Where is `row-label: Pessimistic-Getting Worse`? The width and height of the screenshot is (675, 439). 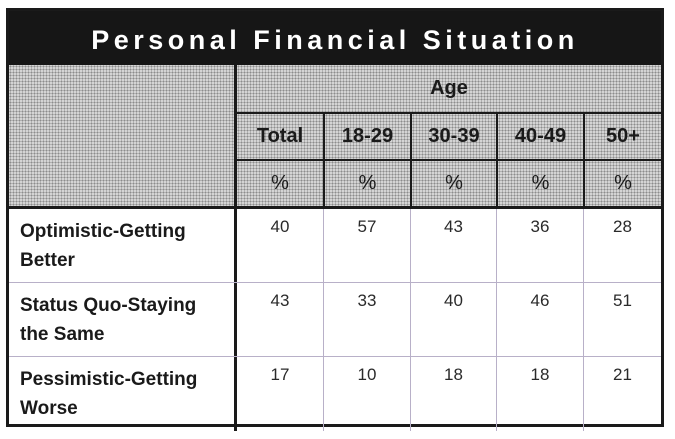 row-label: Pessimistic-Getting Worse is located at coordinates (123, 394).